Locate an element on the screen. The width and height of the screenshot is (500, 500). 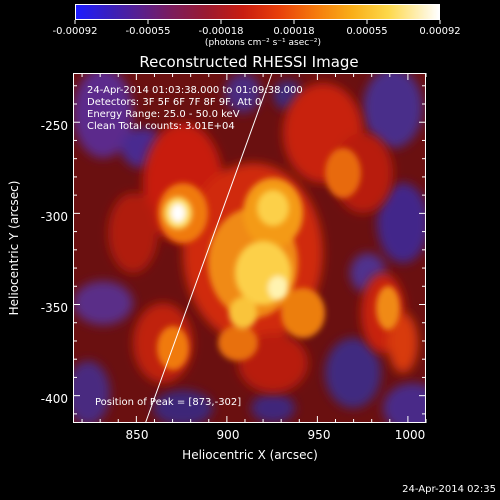
y-tick-label: -350 is located at coordinates (54, 308).